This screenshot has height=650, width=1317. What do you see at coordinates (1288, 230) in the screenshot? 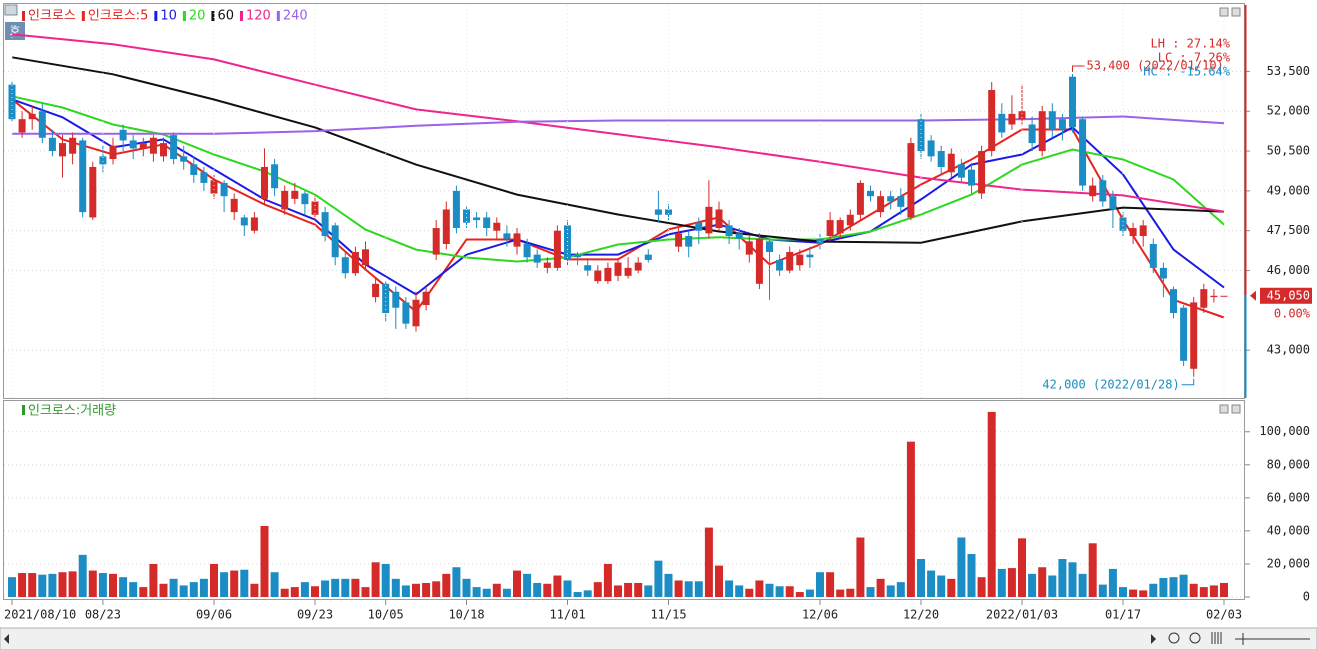
I see `y-tick-label: 47,500` at bounding box center [1288, 230].